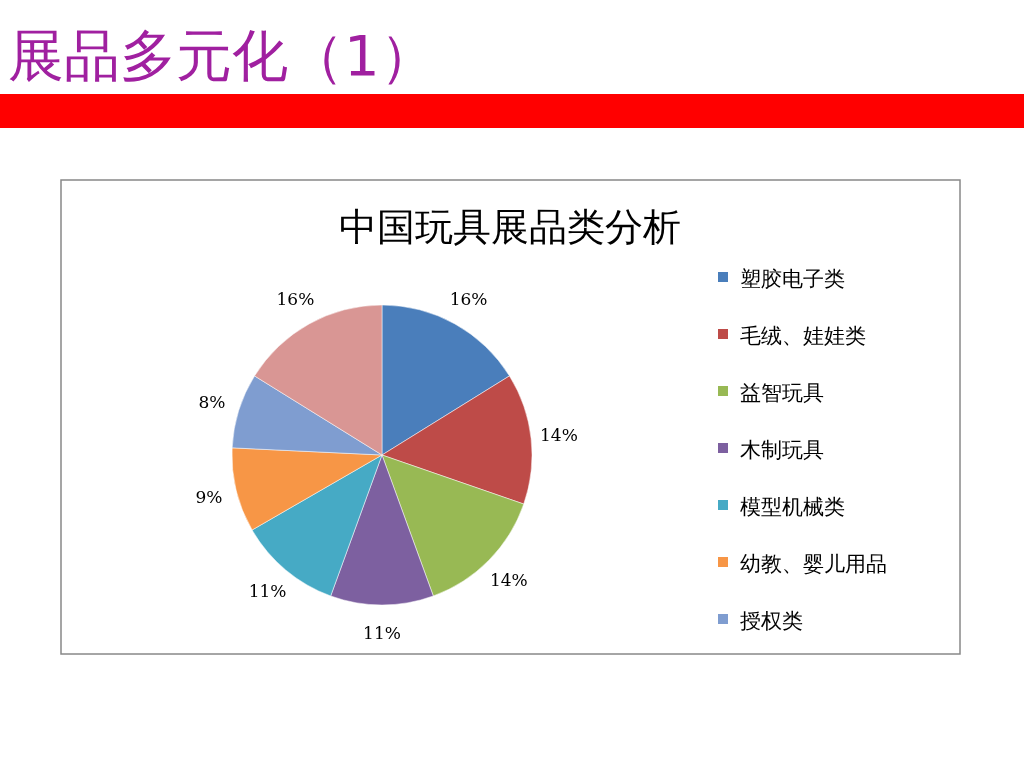 The width and height of the screenshot is (1024, 768). I want to click on data-label: 8%, so click(212, 402).